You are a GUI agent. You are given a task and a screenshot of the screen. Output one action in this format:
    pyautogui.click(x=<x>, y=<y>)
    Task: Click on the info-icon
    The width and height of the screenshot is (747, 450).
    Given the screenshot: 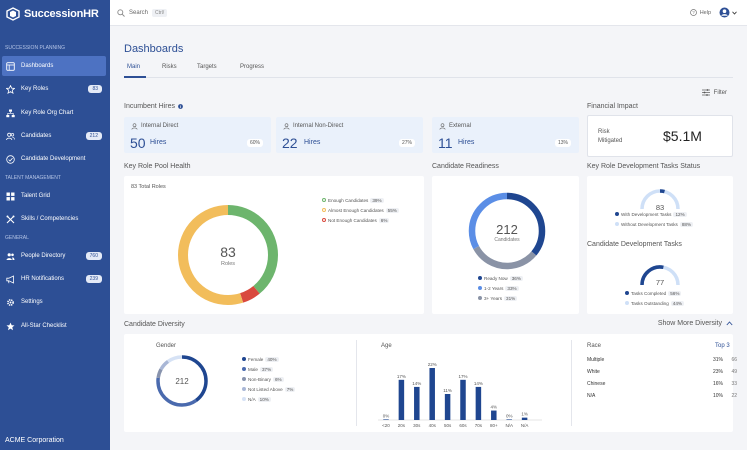 What is the action you would take?
    pyautogui.click(x=180, y=106)
    